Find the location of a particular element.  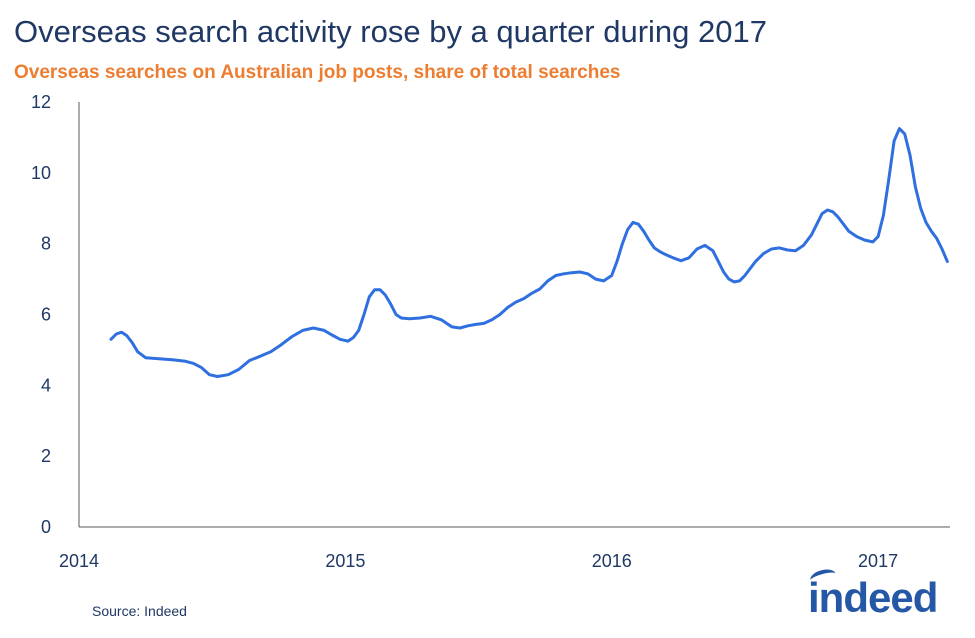

x-tick-label: 2015 is located at coordinates (345, 561).